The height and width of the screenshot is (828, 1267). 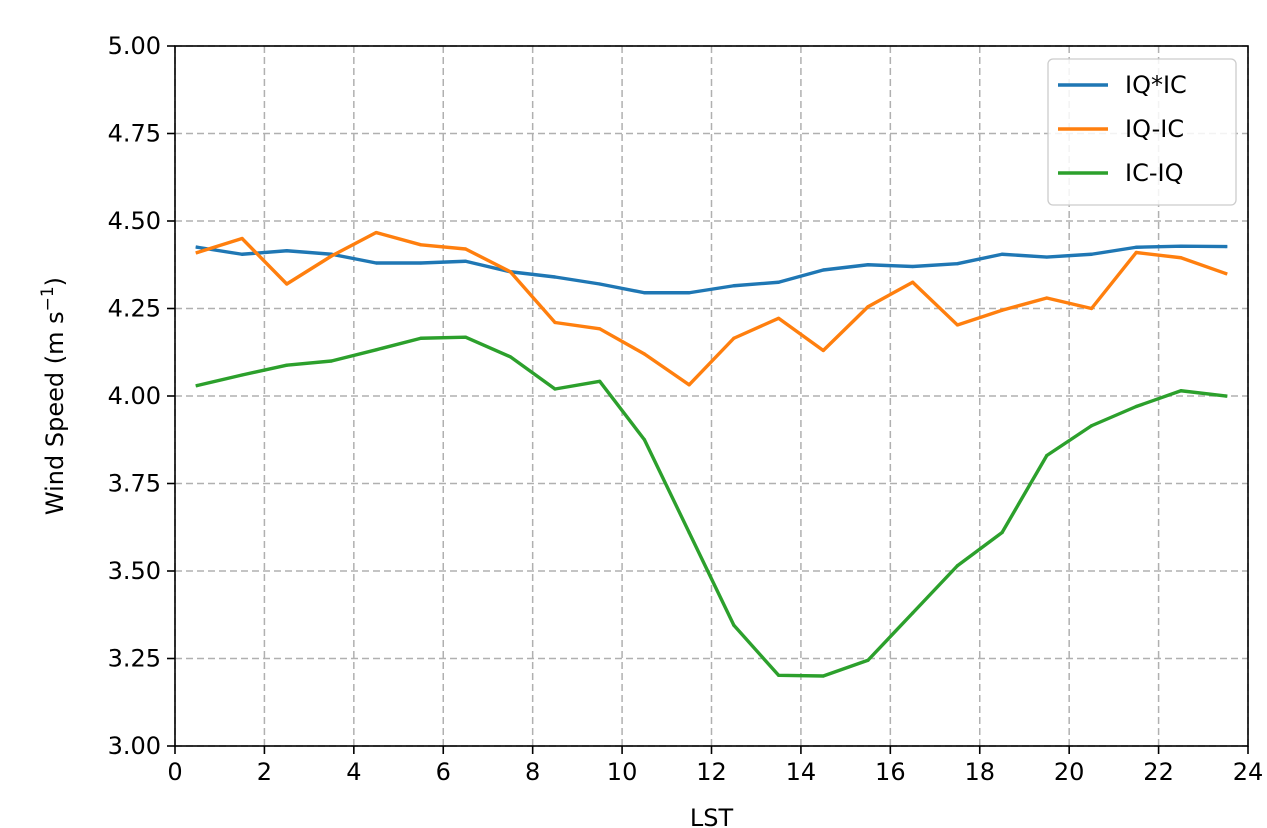 I want to click on x-tick-label-10: 20, so click(x=1069, y=772).